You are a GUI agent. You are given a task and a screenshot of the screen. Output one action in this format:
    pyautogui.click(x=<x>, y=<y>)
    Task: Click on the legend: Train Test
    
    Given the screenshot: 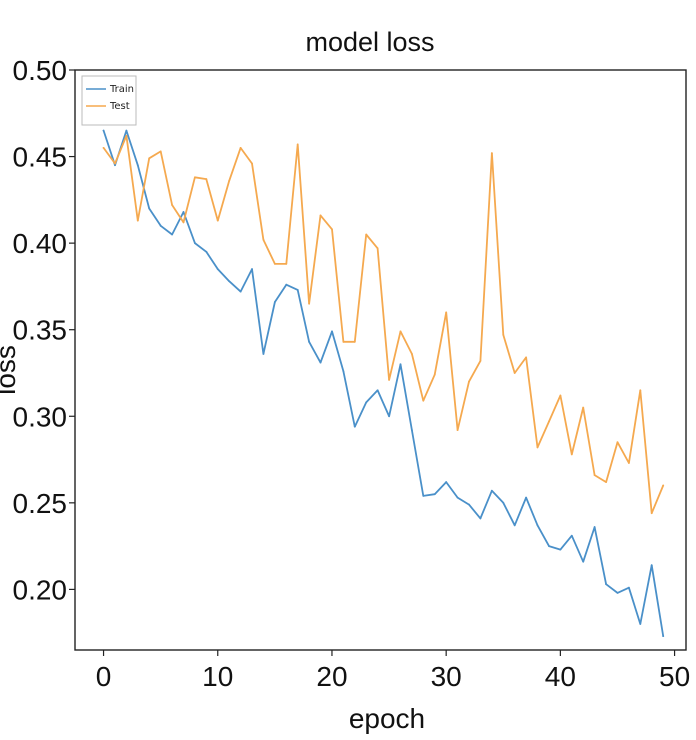 What is the action you would take?
    pyautogui.click(x=109, y=100)
    